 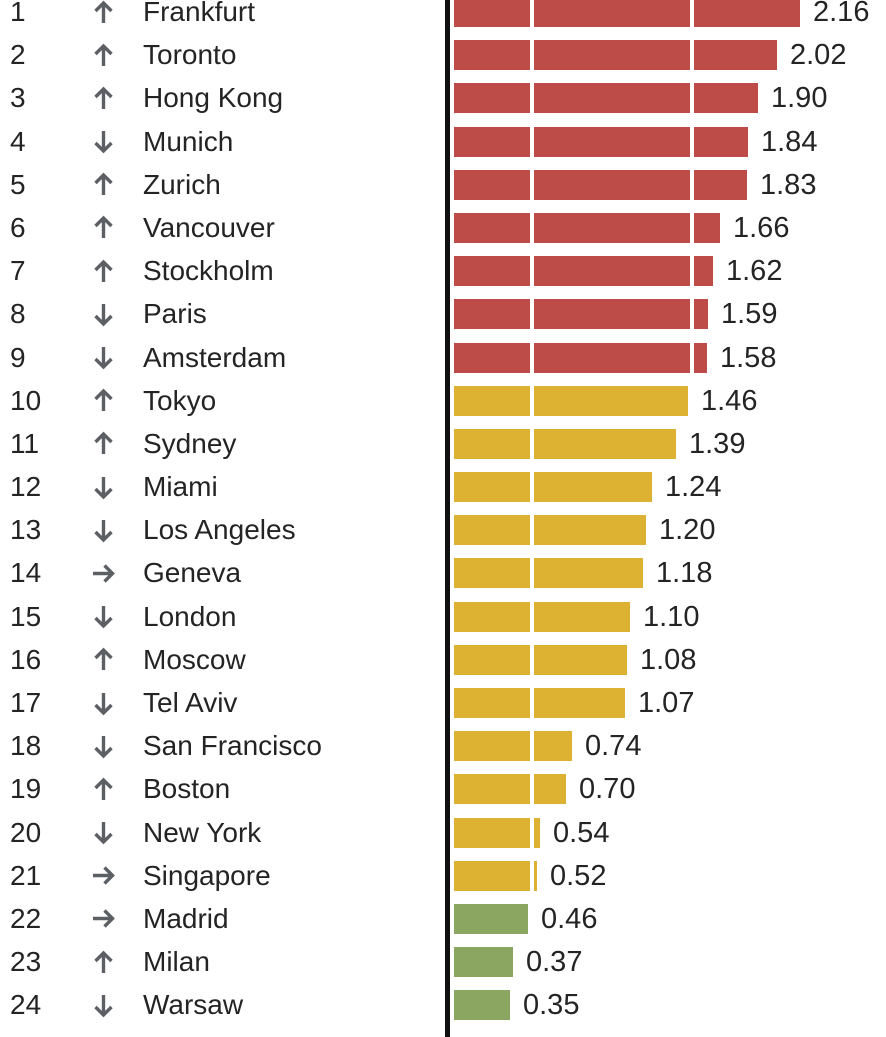 I want to click on city-label: Tel Aviv, so click(x=190, y=702).